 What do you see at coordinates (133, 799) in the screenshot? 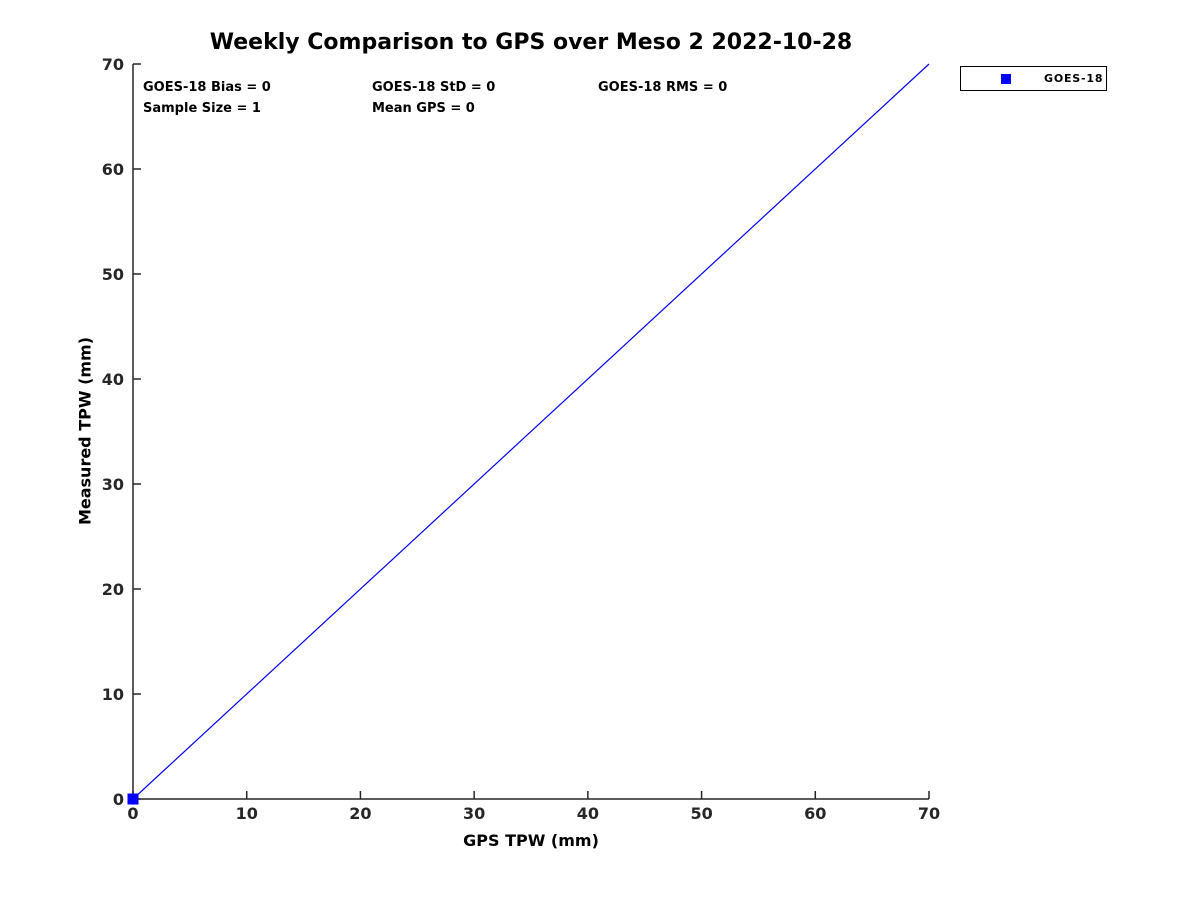
I see `data-point-marker` at bounding box center [133, 799].